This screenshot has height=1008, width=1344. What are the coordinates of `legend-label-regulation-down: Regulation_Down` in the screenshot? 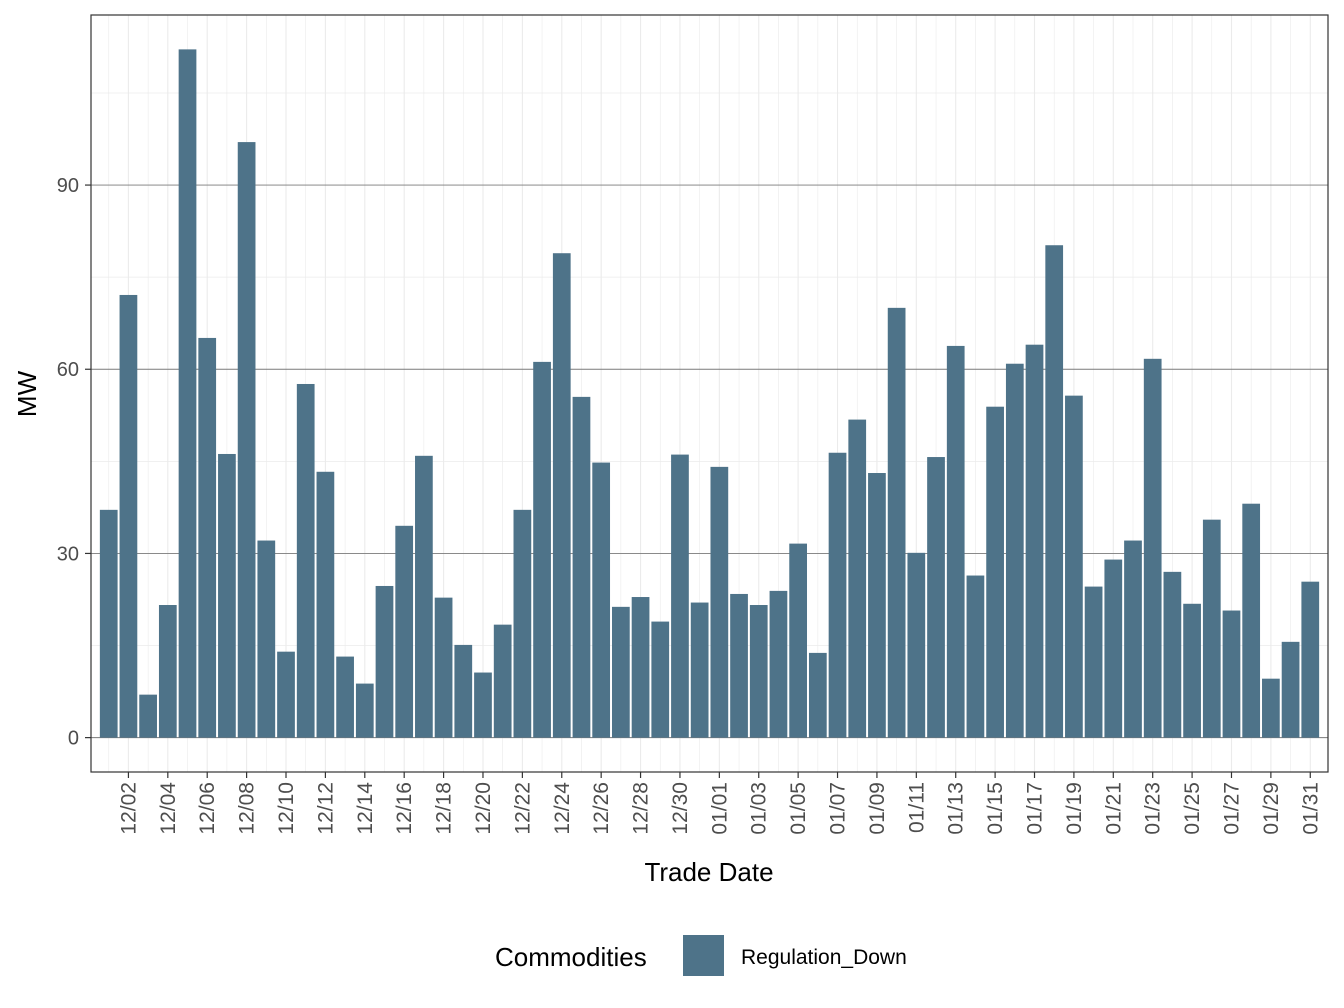 It's located at (824, 957).